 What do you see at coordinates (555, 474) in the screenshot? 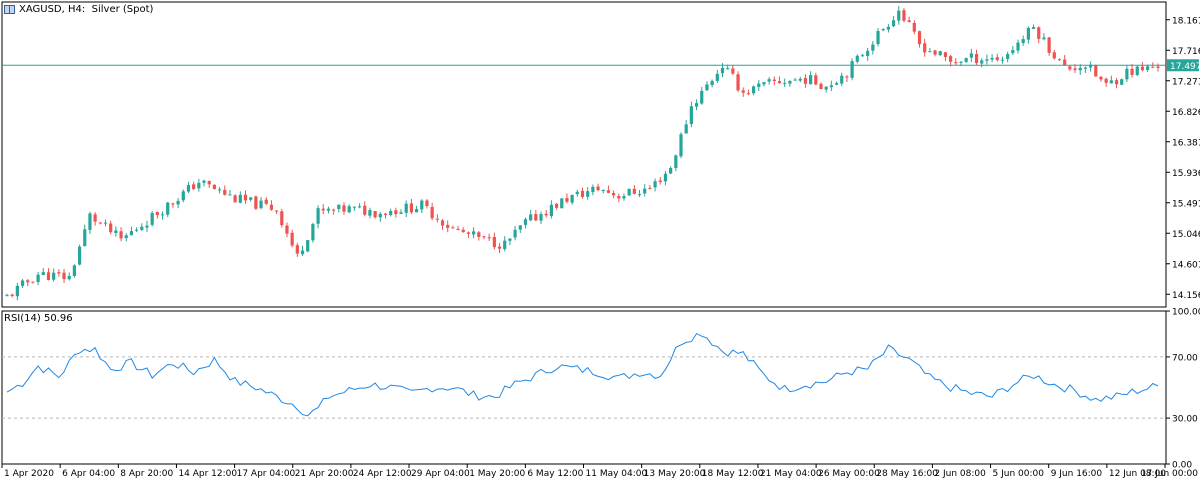
I see `time-tick-label: 6 May 12:00` at bounding box center [555, 474].